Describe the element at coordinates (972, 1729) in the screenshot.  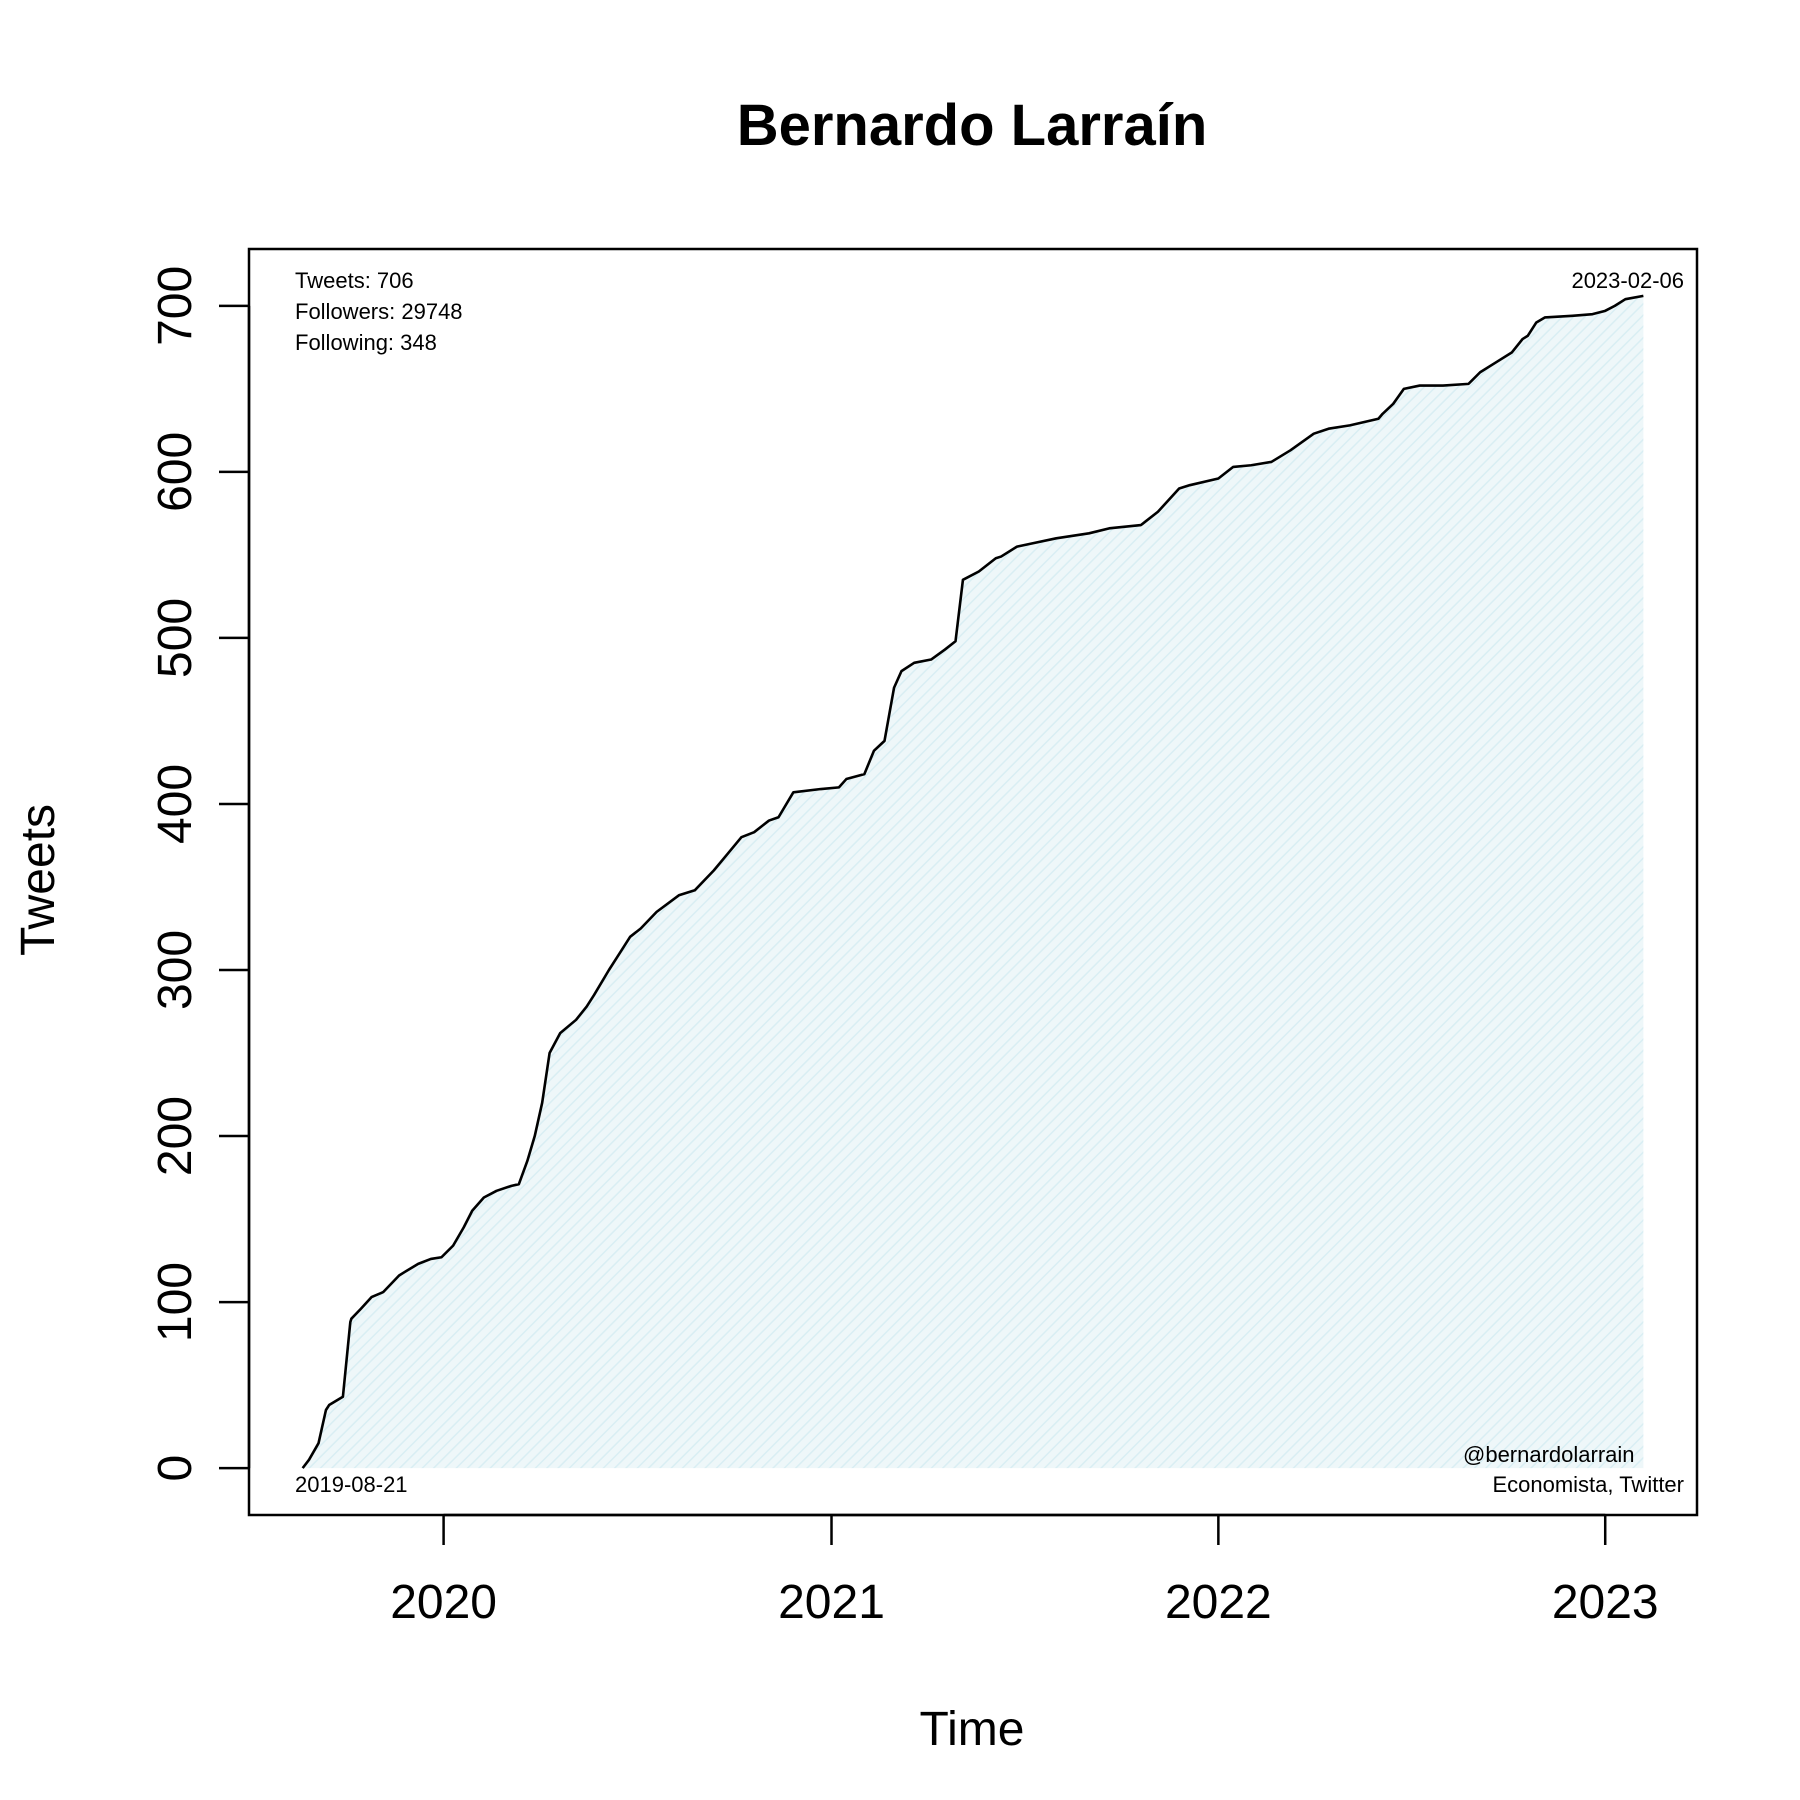
I see `x-axis-title: Time` at that location.